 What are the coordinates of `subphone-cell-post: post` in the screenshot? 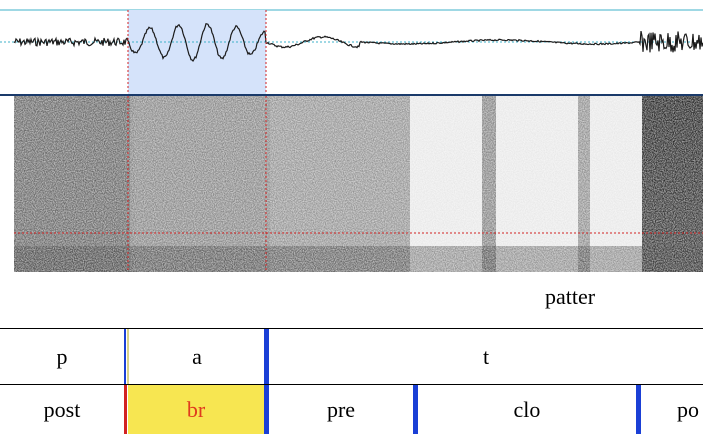 It's located at (62, 409).